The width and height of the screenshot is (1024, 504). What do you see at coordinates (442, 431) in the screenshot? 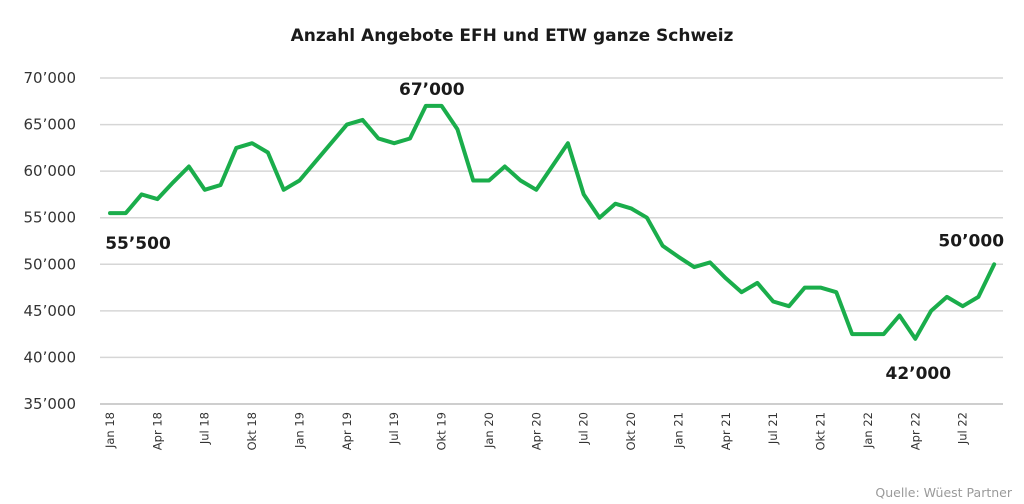
I see `x-tick-label: Okt 19` at bounding box center [442, 431].